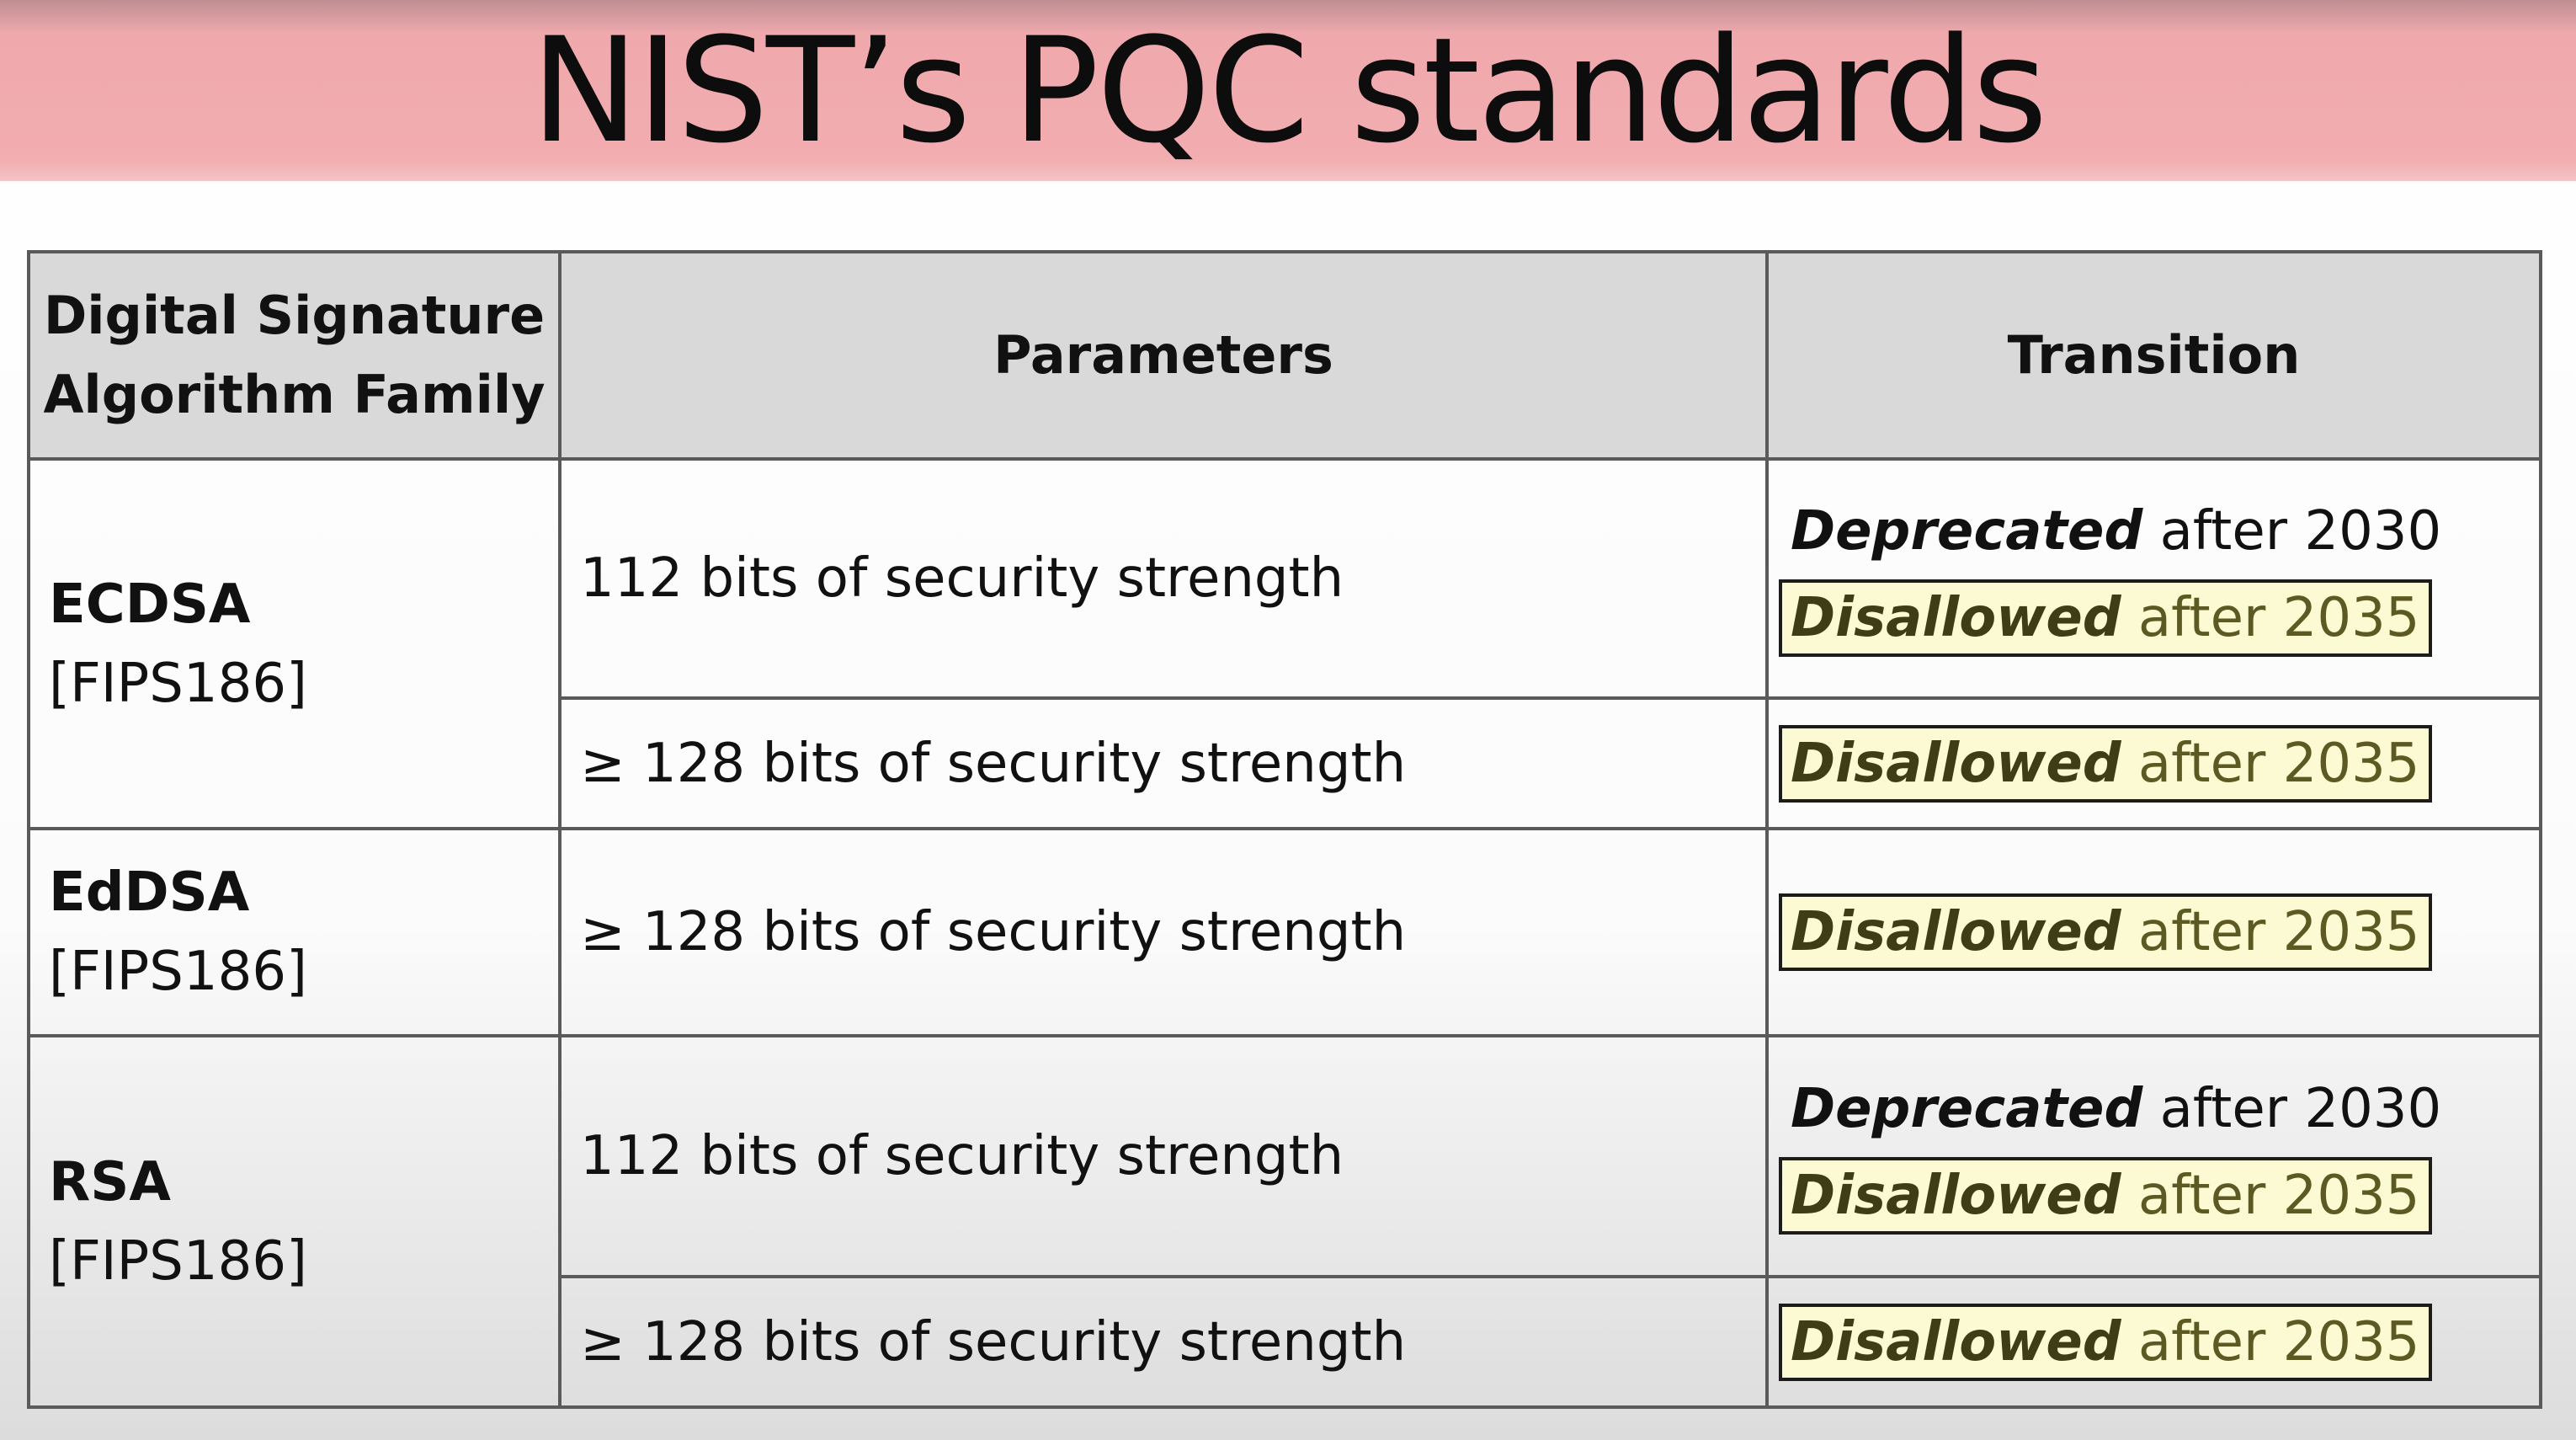 Image resolution: width=2576 pixels, height=1440 pixels. I want to click on slide-title: NIST’s PQC standards, so click(1289, 90).